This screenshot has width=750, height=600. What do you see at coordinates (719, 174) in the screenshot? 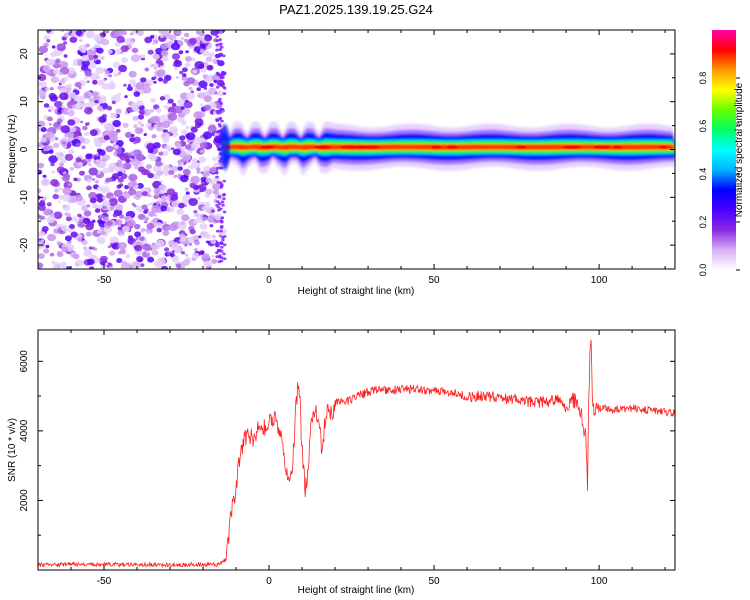
I see `colorbar-axis: 0.0 0.2 0.4 0.6 0.8` at bounding box center [719, 174].